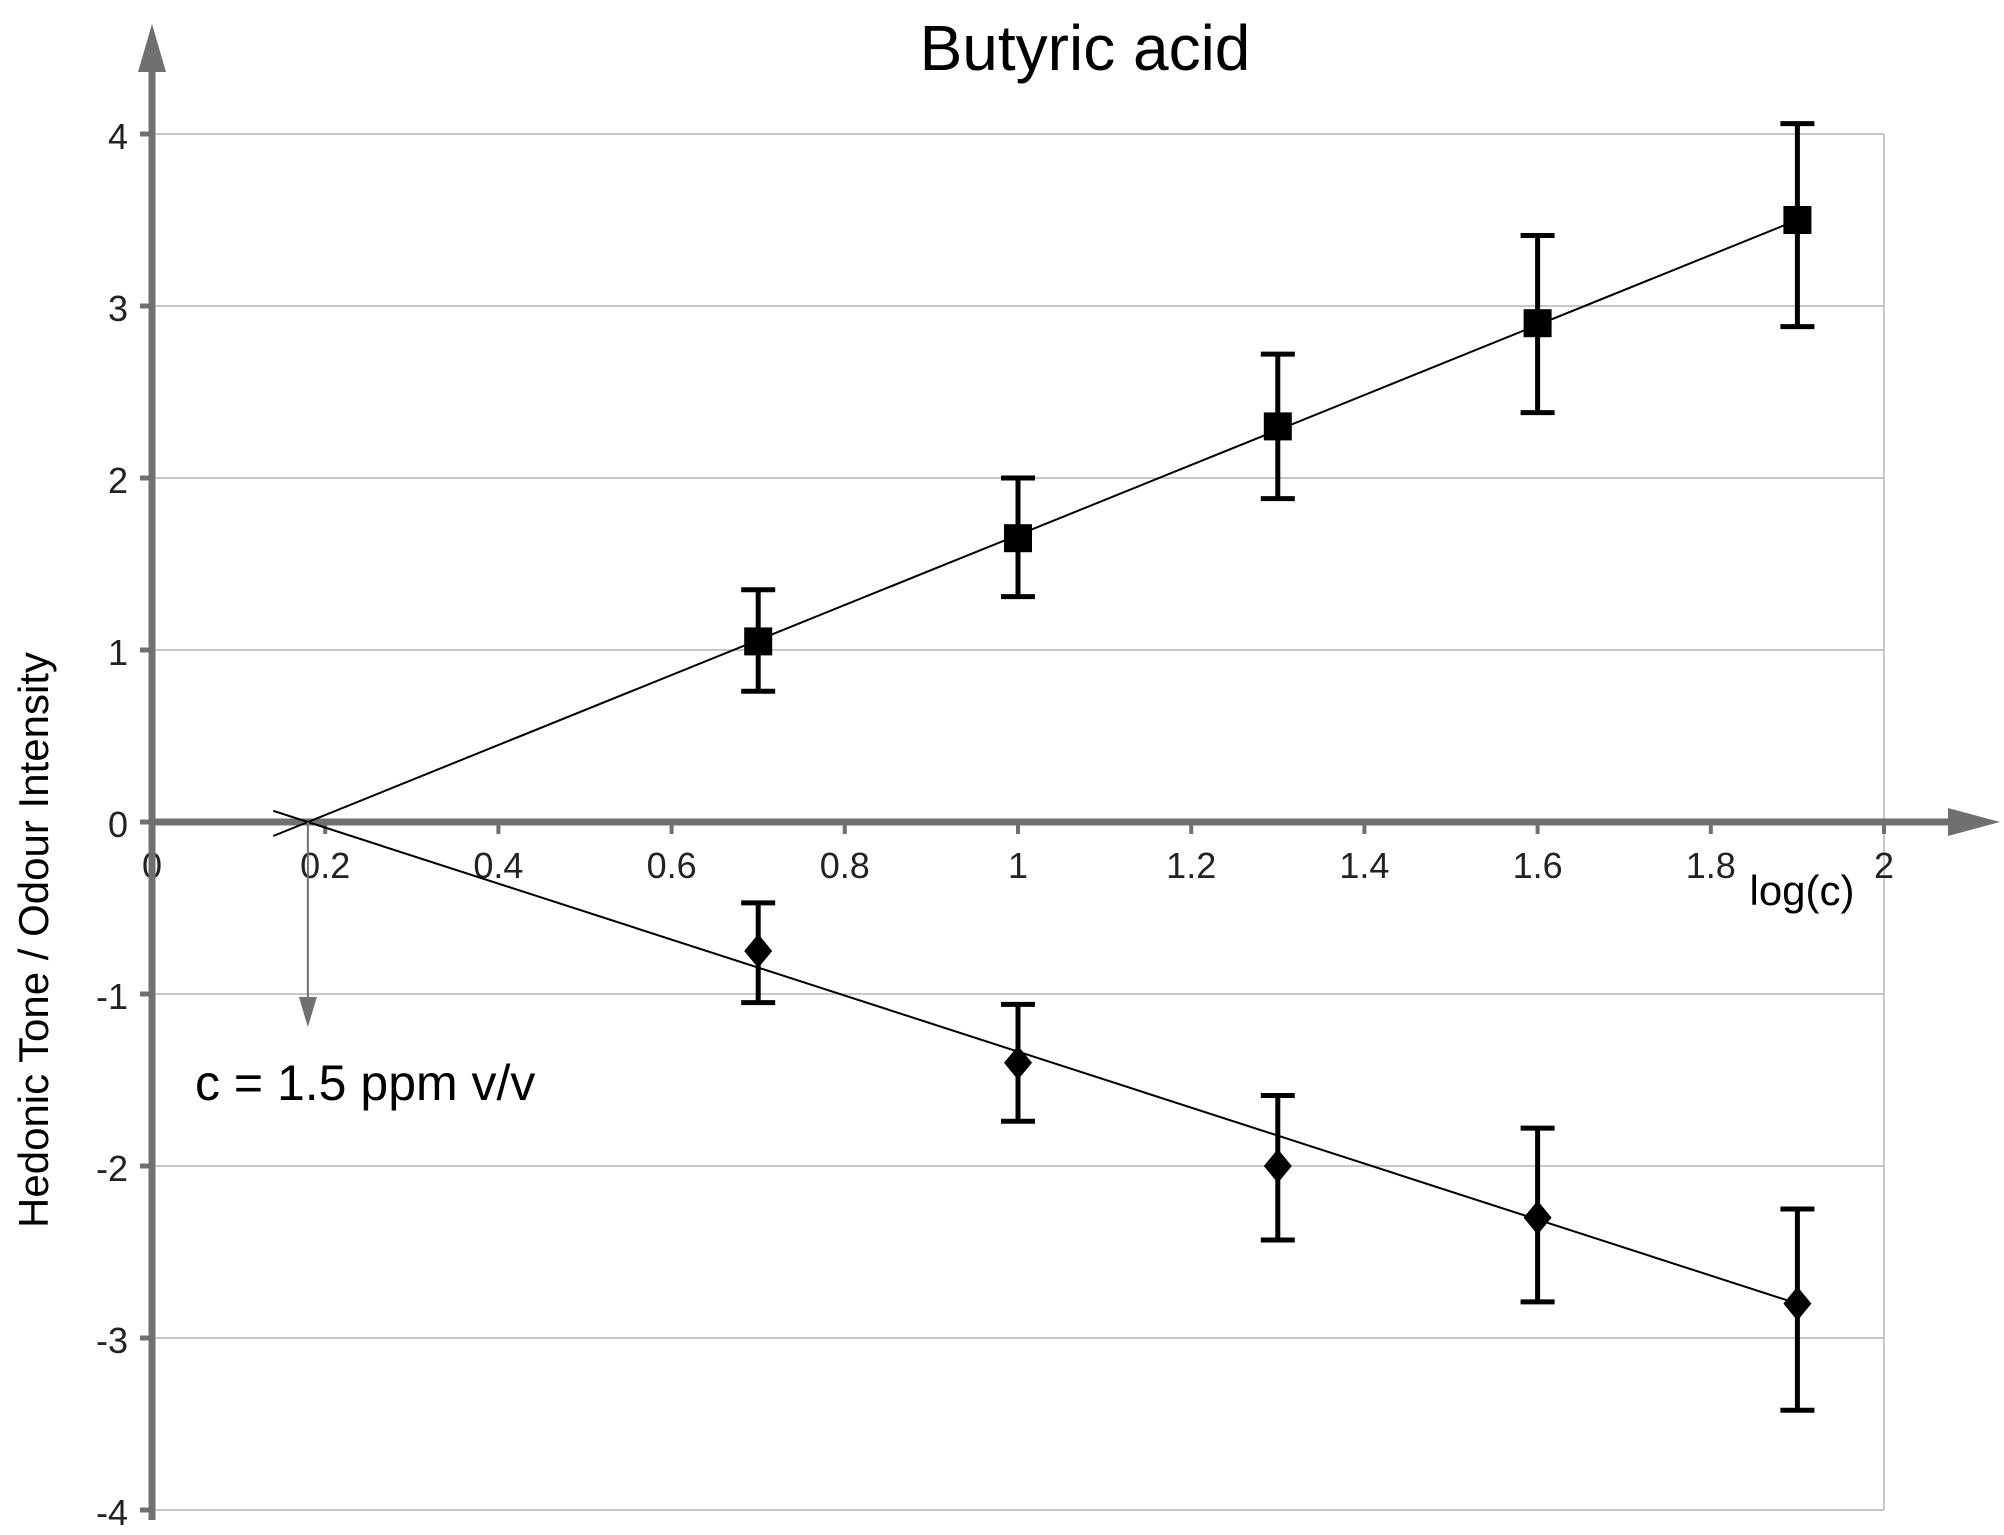 Image resolution: width=2004 pixels, height=1535 pixels. Describe the element at coordinates (307, 924) in the screenshot. I see `threshold-annotation` at that location.